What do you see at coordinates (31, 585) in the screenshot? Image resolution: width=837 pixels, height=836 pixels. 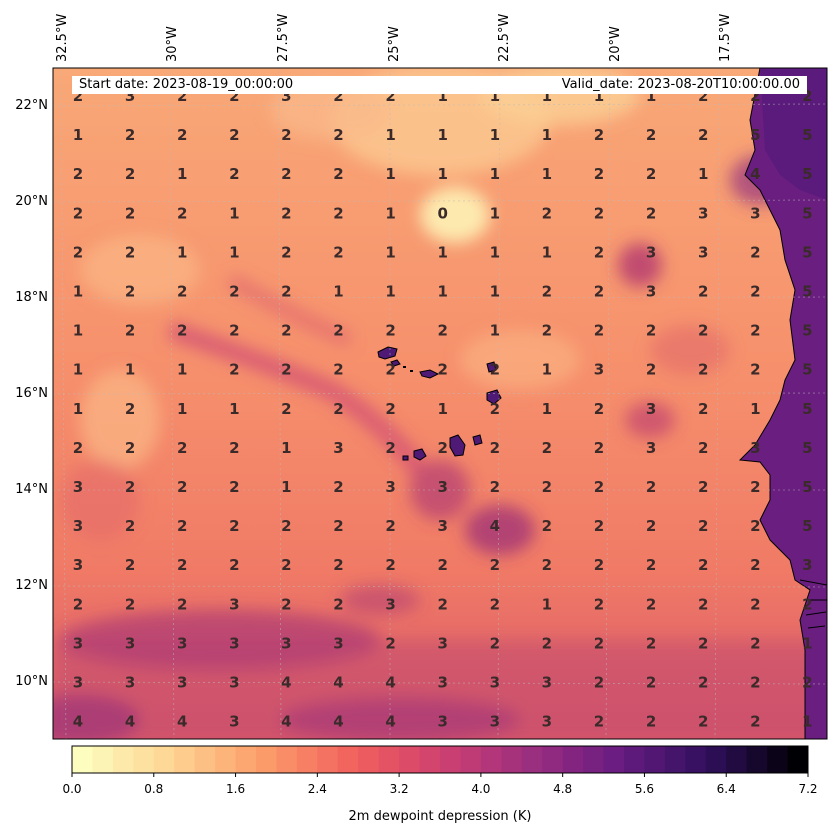 I see `latitude-label: 12°N` at bounding box center [31, 585].